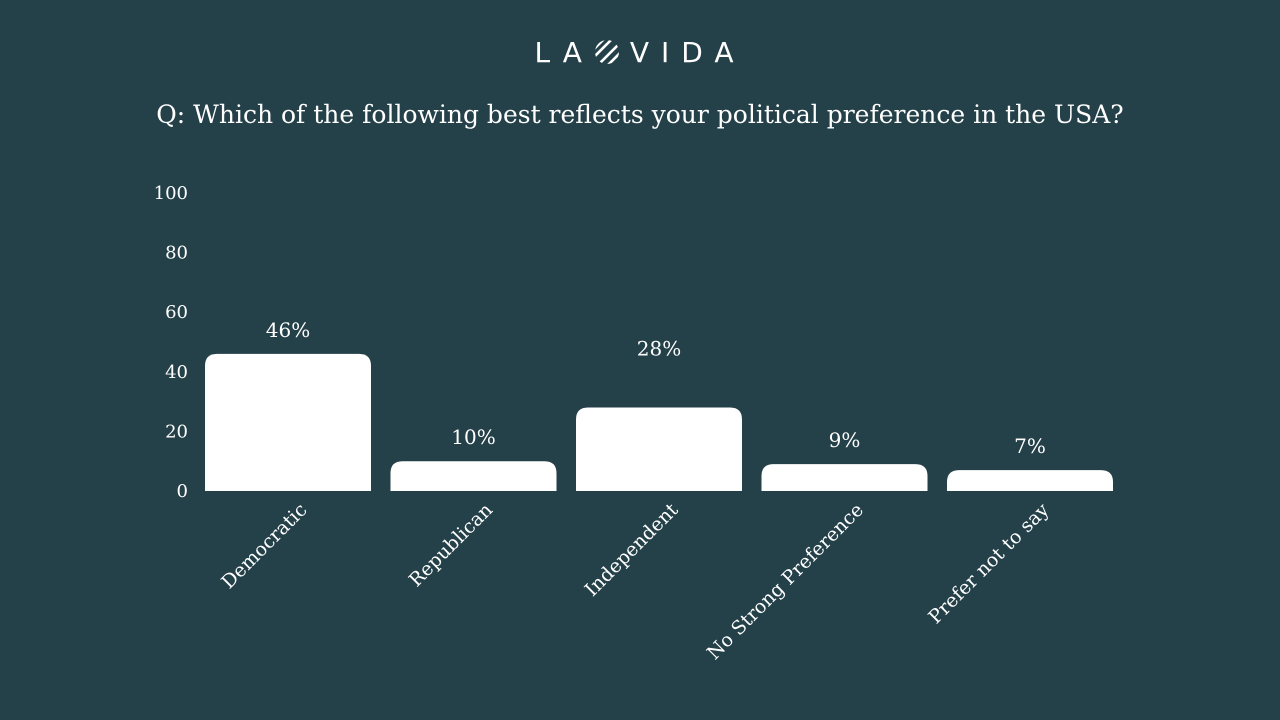 The width and height of the screenshot is (1280, 720). Describe the element at coordinates (606, 52) in the screenshot. I see `logo-striped-circle-icon` at that location.